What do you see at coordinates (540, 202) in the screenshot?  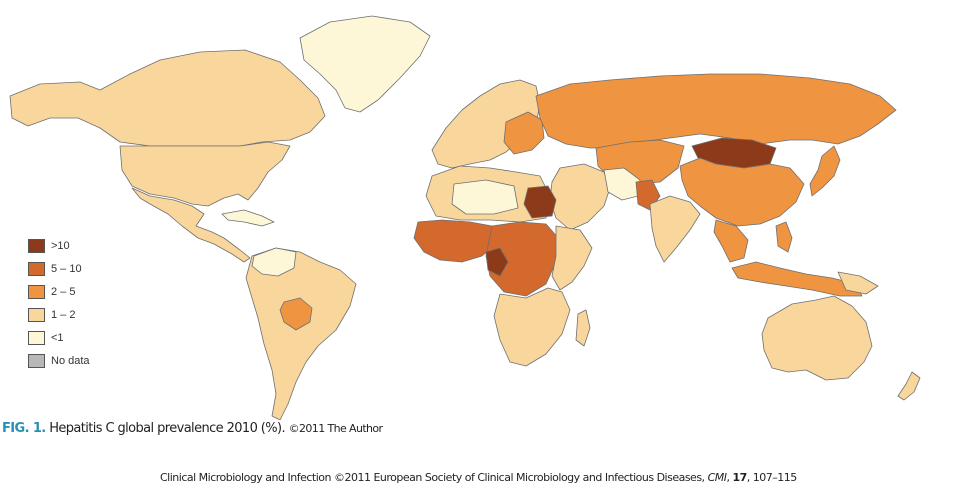 I see `region-egypt` at bounding box center [540, 202].